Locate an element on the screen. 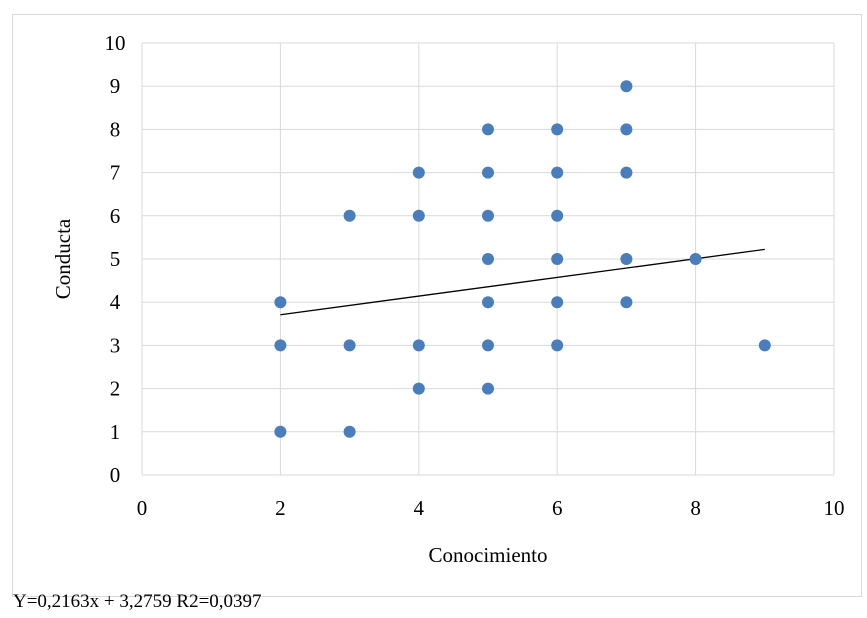 The image size is (867, 618). trendline is located at coordinates (522, 282).